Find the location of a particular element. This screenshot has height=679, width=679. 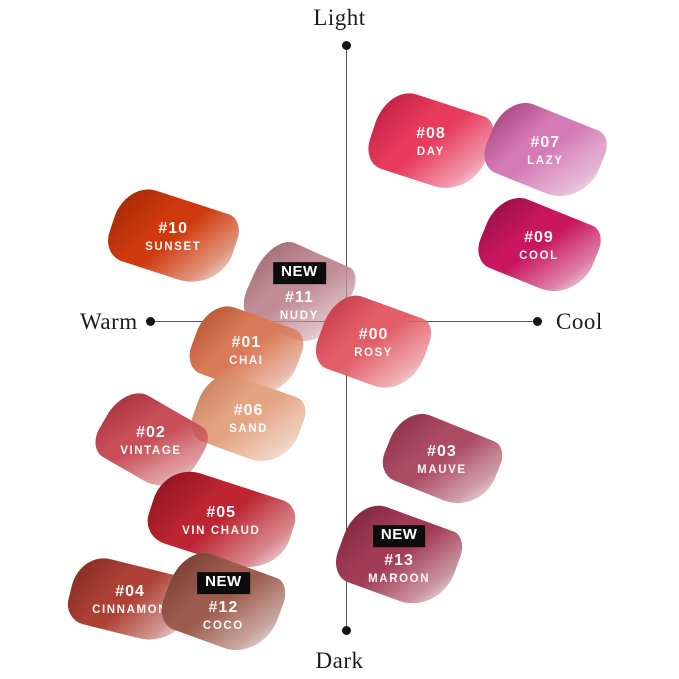

swatch-label: NEW #11 NUDY is located at coordinates (299, 292).